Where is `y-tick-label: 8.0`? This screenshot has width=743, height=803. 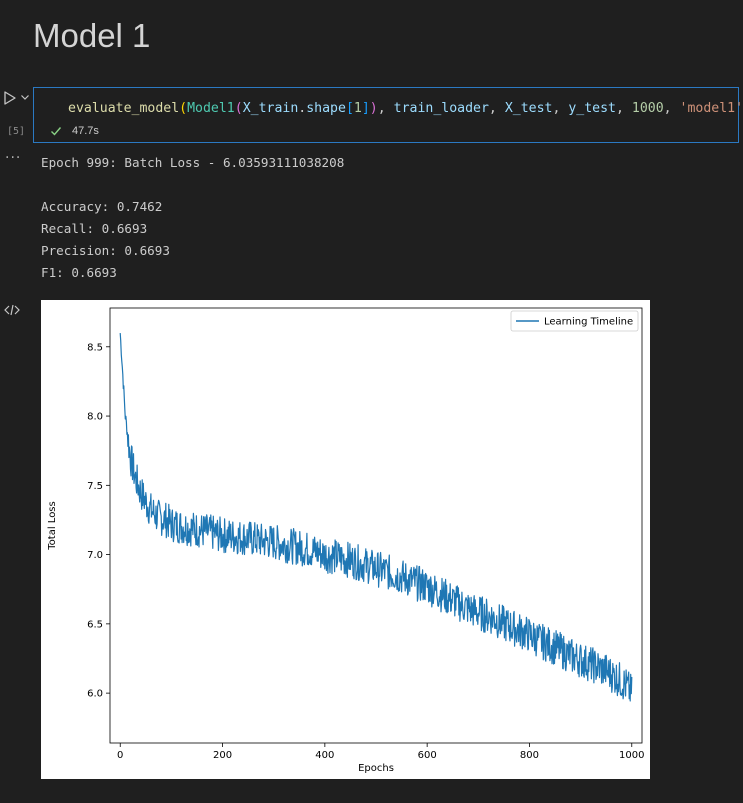 y-tick-label: 8.0 is located at coordinates (95, 417).